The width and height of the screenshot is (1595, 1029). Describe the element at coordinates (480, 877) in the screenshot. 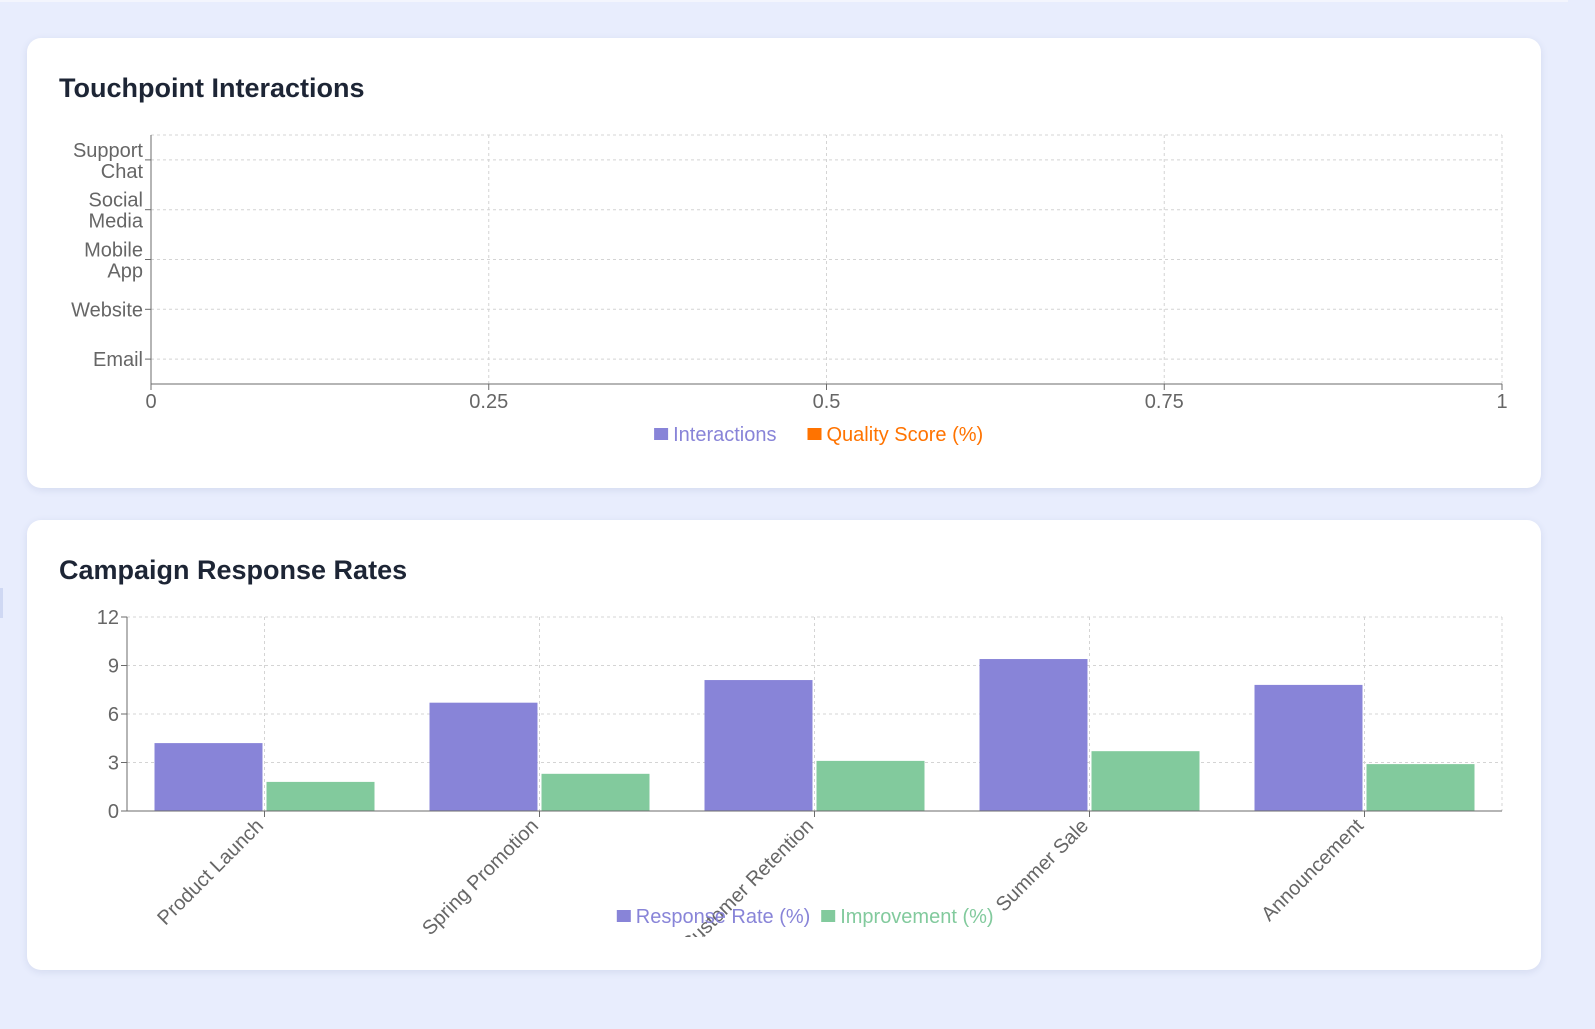

I see `x-tick-label-spring-promotion: Spring Promotion` at that location.